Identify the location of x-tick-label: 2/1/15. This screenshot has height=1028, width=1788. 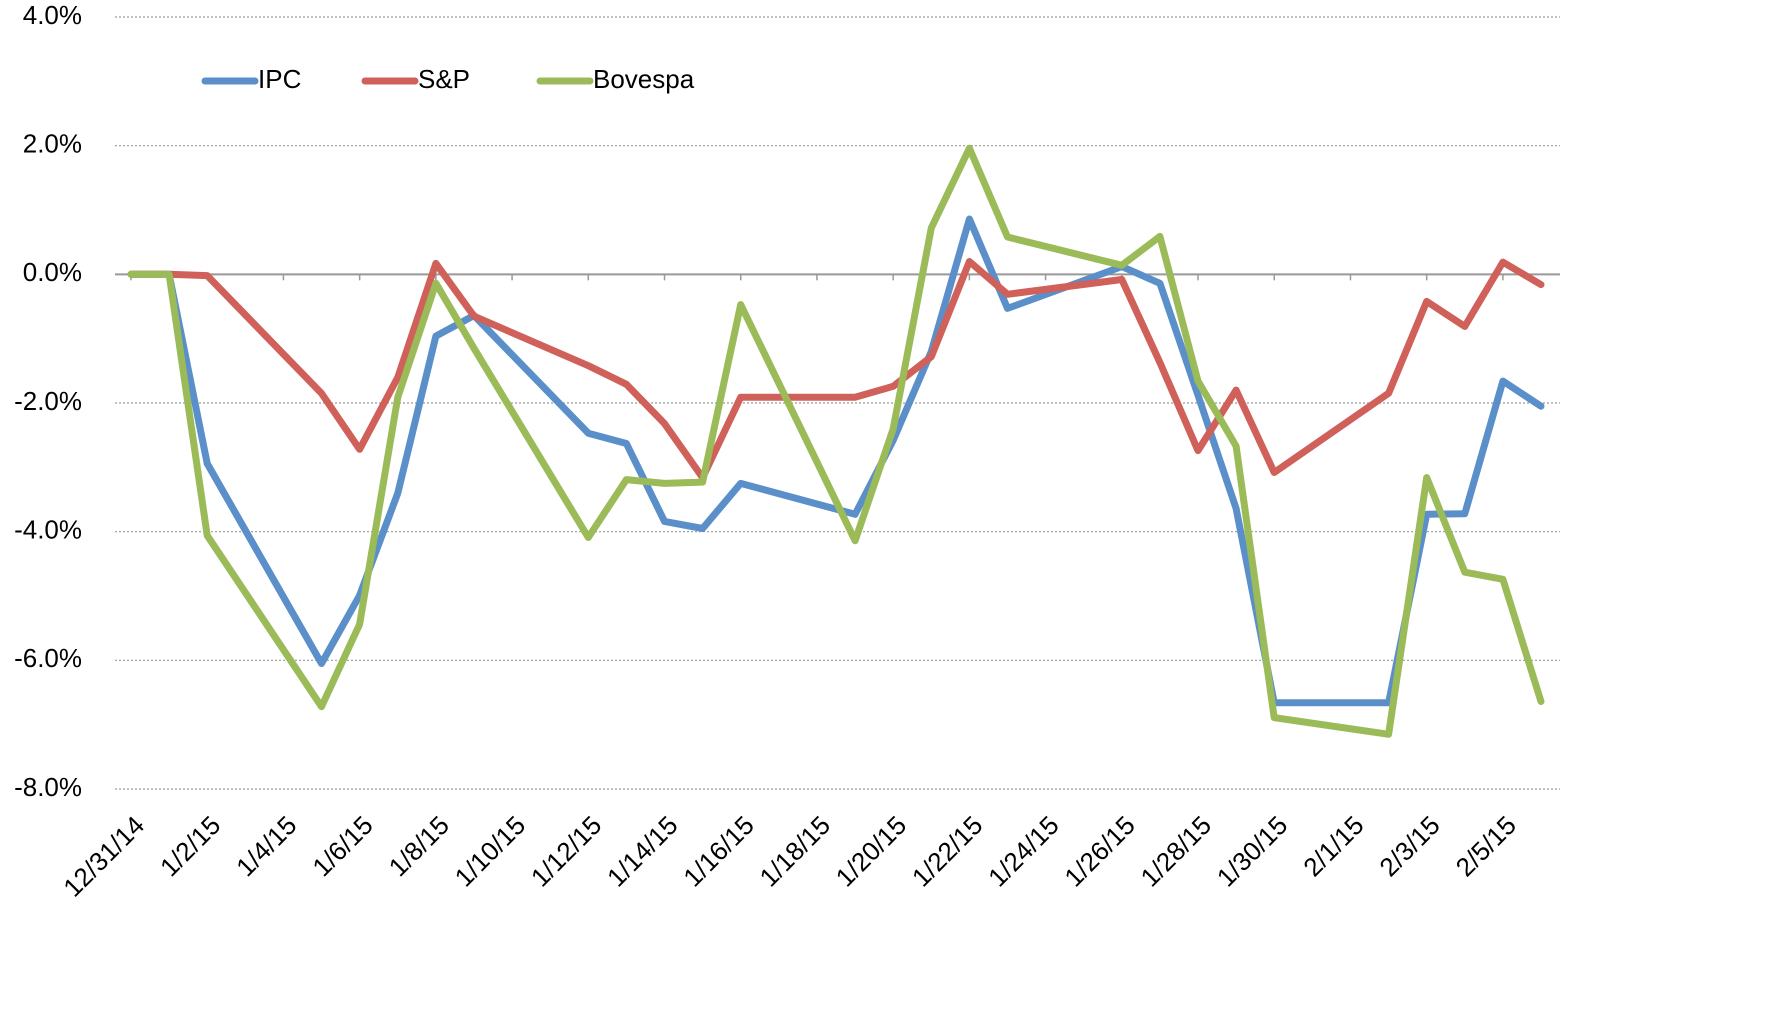
(1333, 846).